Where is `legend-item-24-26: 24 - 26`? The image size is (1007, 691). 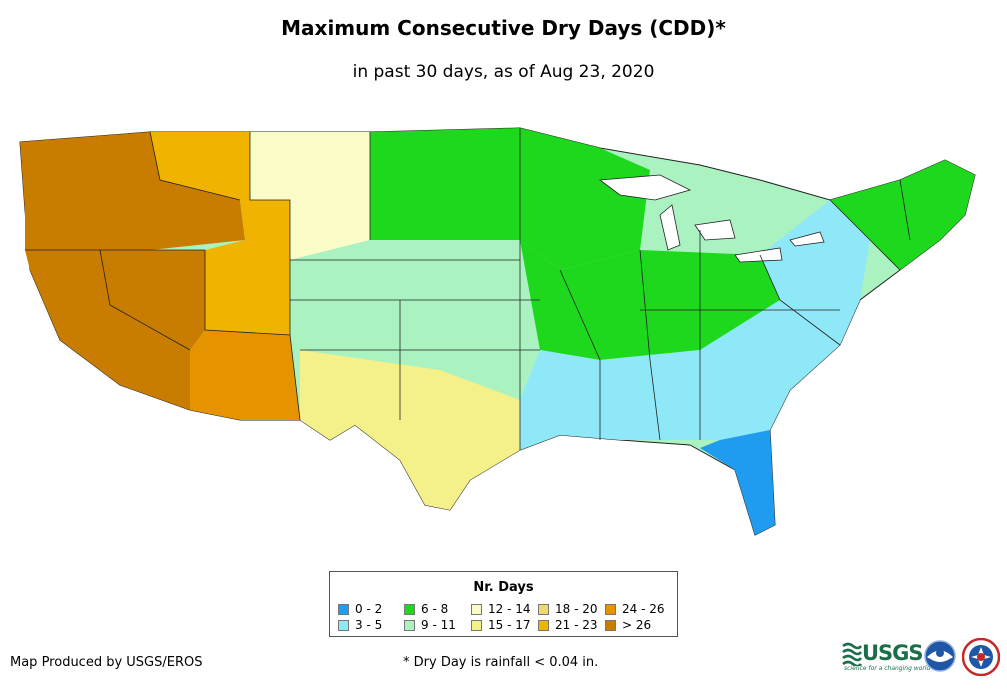
legend-item-24-26: 24 - 26 is located at coordinates (635, 609).